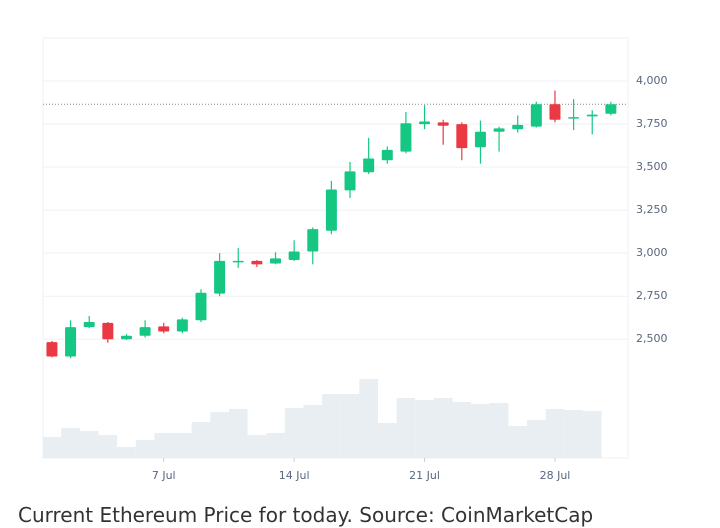 The height and width of the screenshot is (528, 720). I want to click on x-tick-label: 28 Jul, so click(555, 475).